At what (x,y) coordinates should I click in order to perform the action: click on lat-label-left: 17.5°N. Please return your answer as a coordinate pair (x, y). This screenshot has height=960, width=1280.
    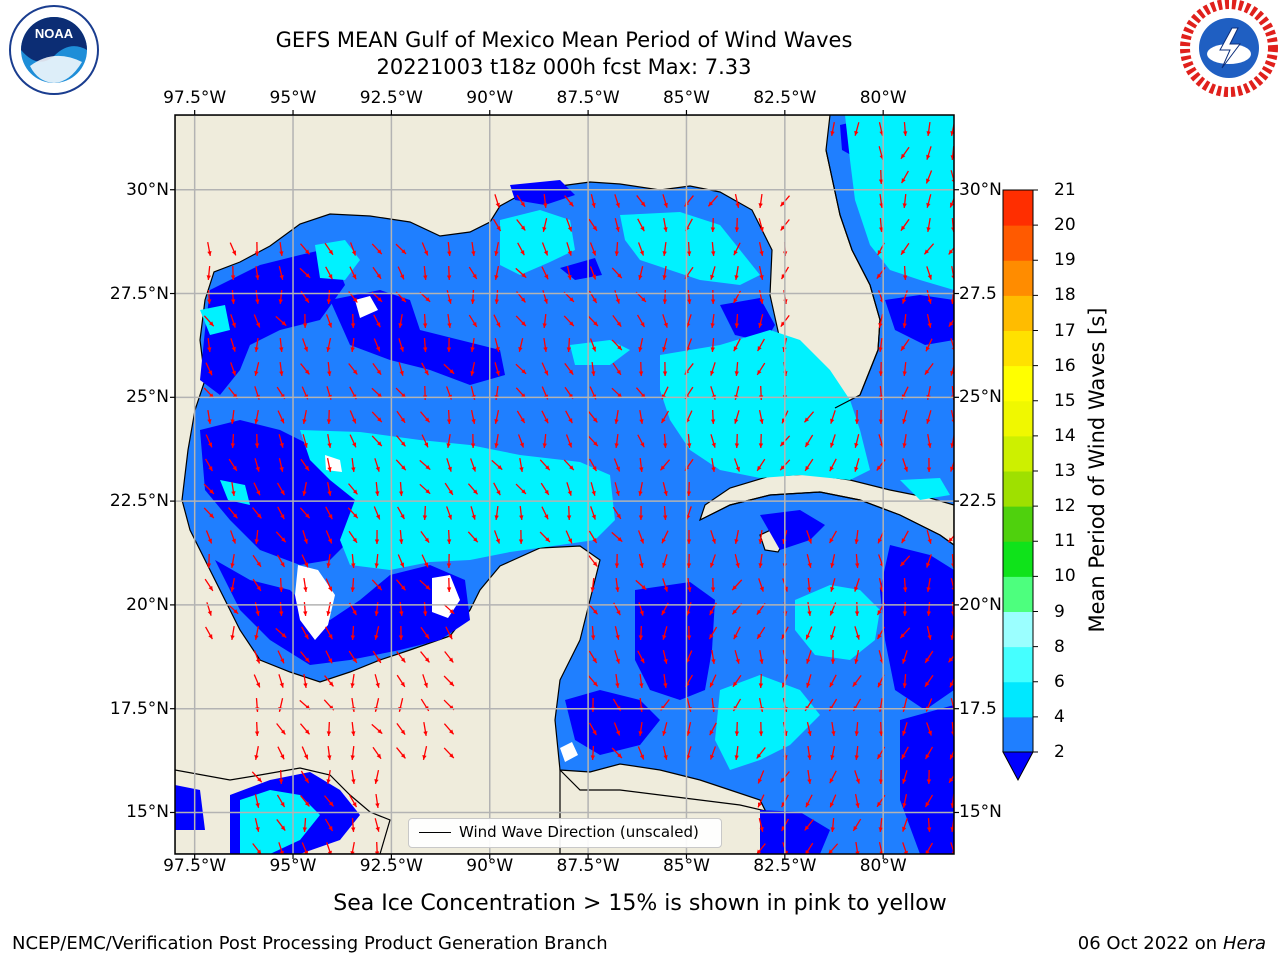
    Looking at the image, I should click on (139, 708).